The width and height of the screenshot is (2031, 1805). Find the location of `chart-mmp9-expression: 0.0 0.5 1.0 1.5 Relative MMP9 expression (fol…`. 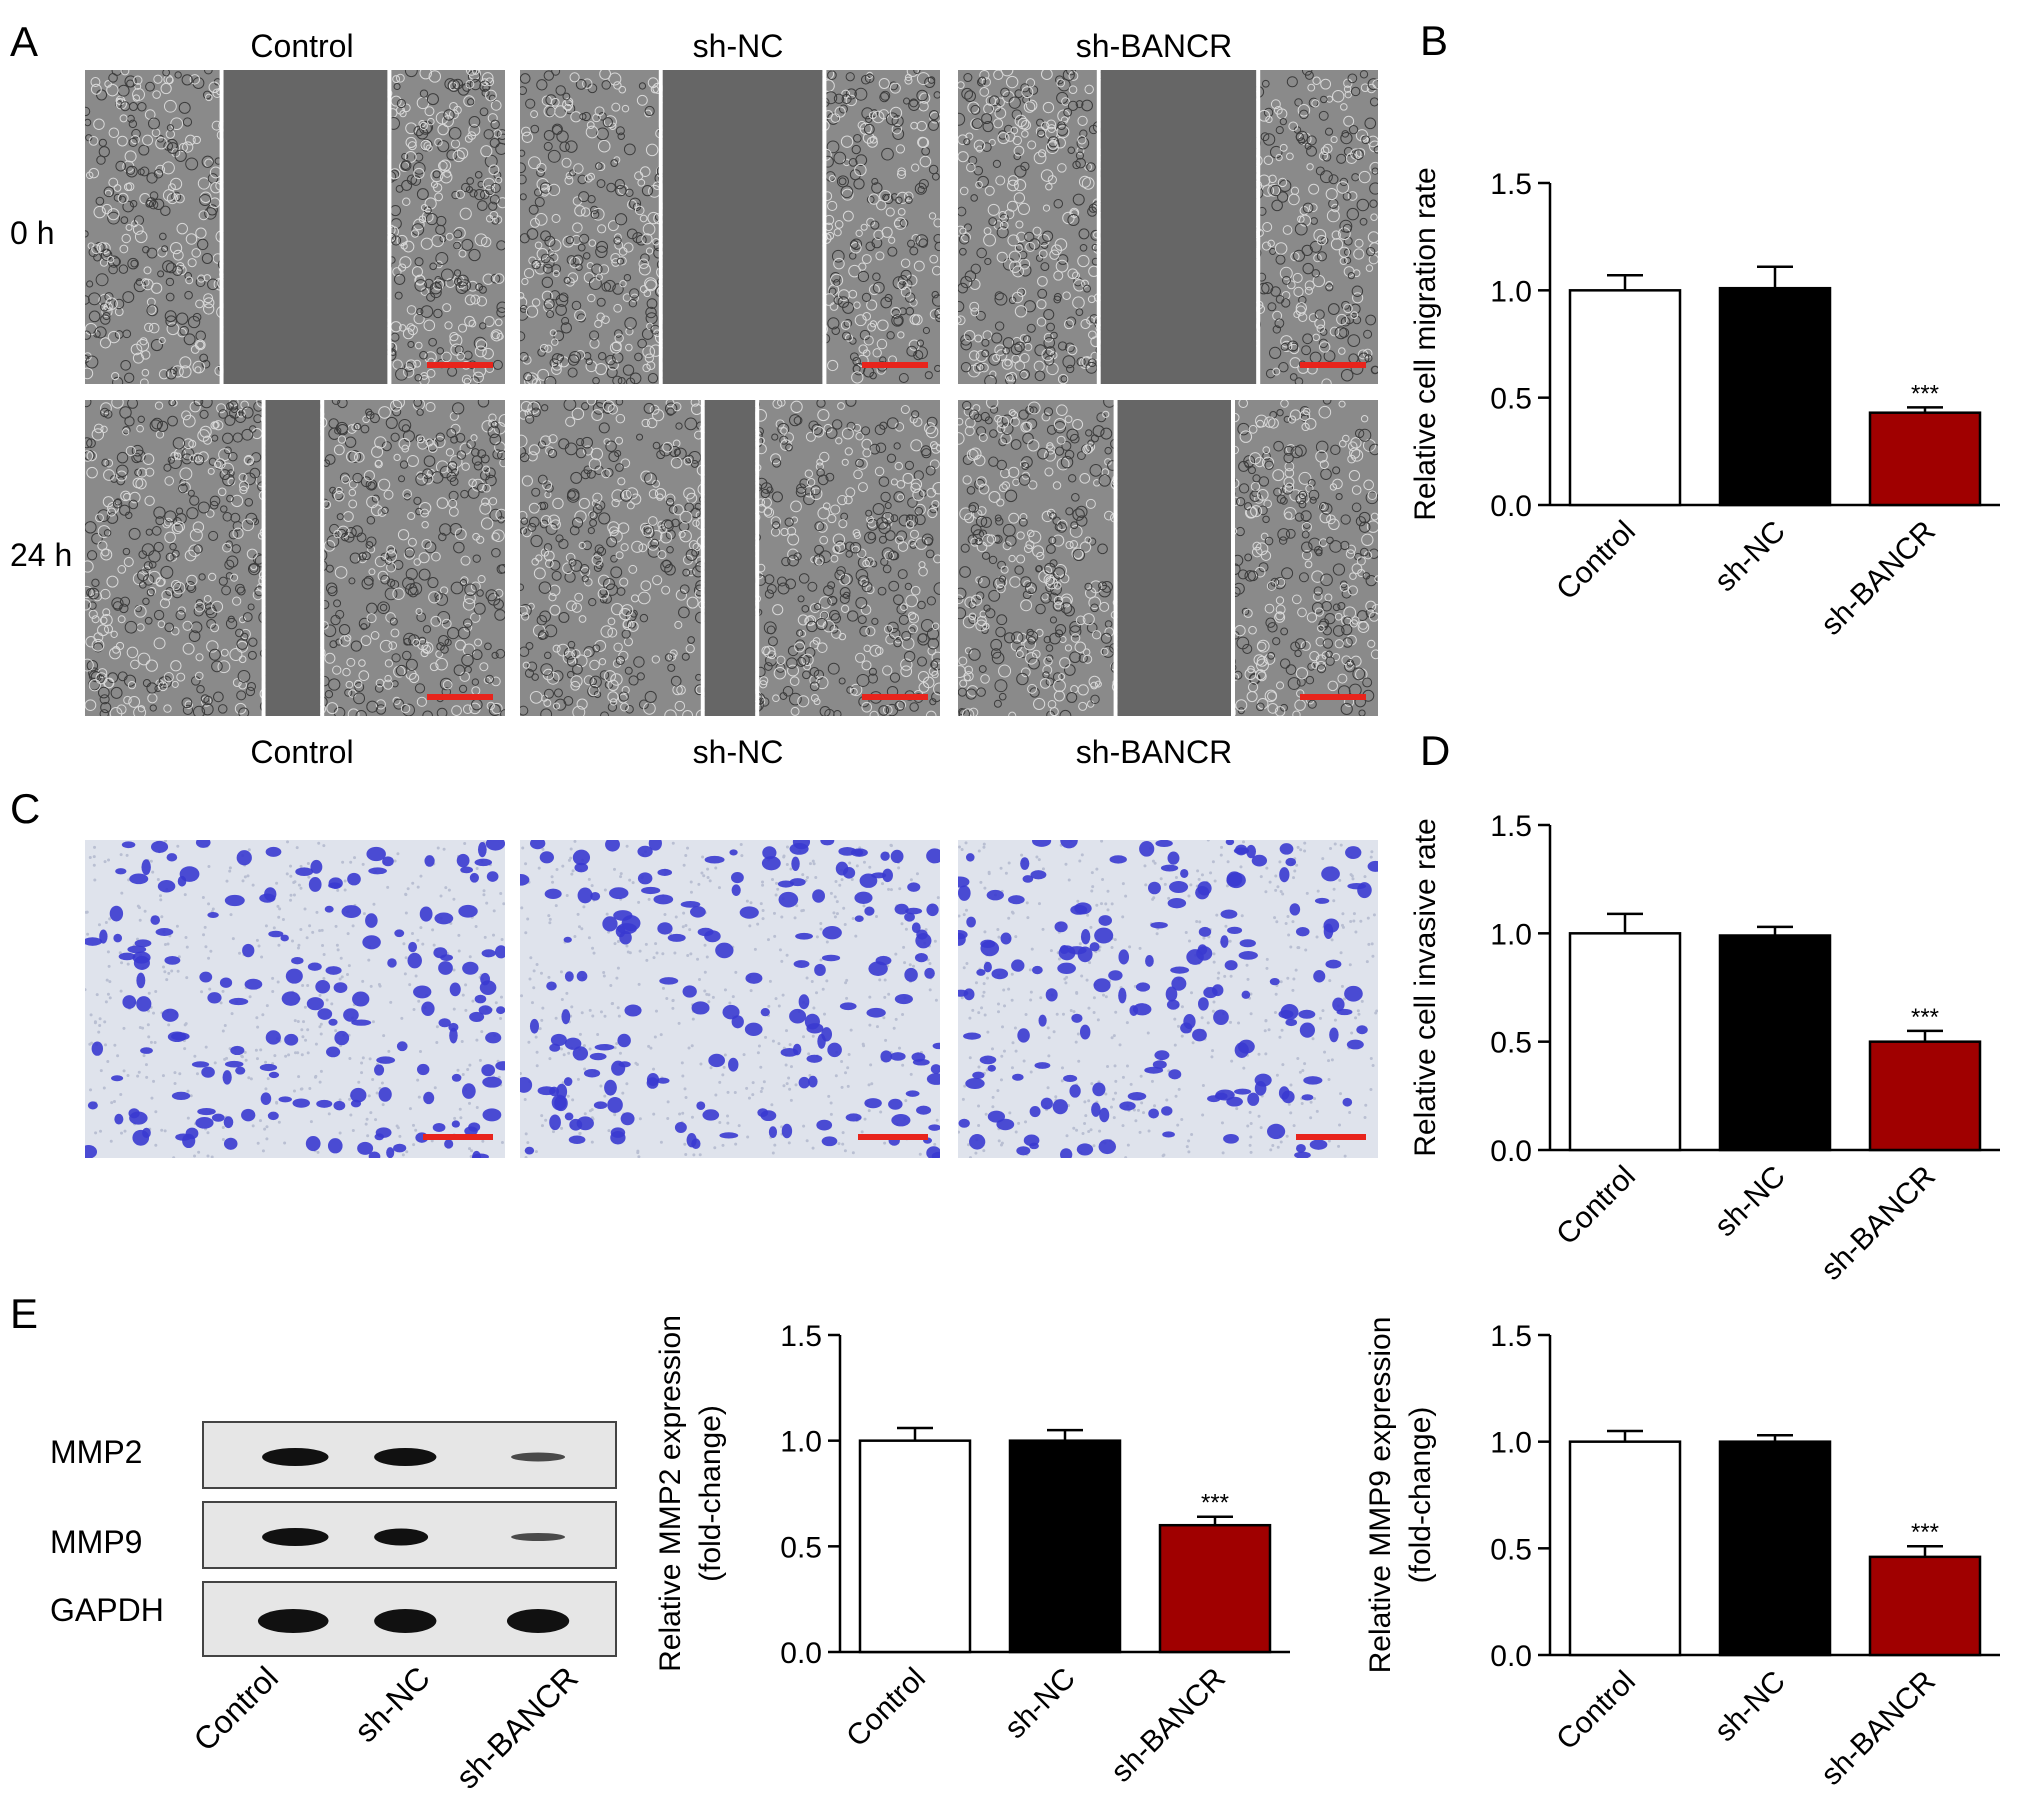

chart-mmp9-expression: 0.0 0.5 1.0 1.5 Relative MMP9 expression (fol… is located at coordinates (1682, 1554).